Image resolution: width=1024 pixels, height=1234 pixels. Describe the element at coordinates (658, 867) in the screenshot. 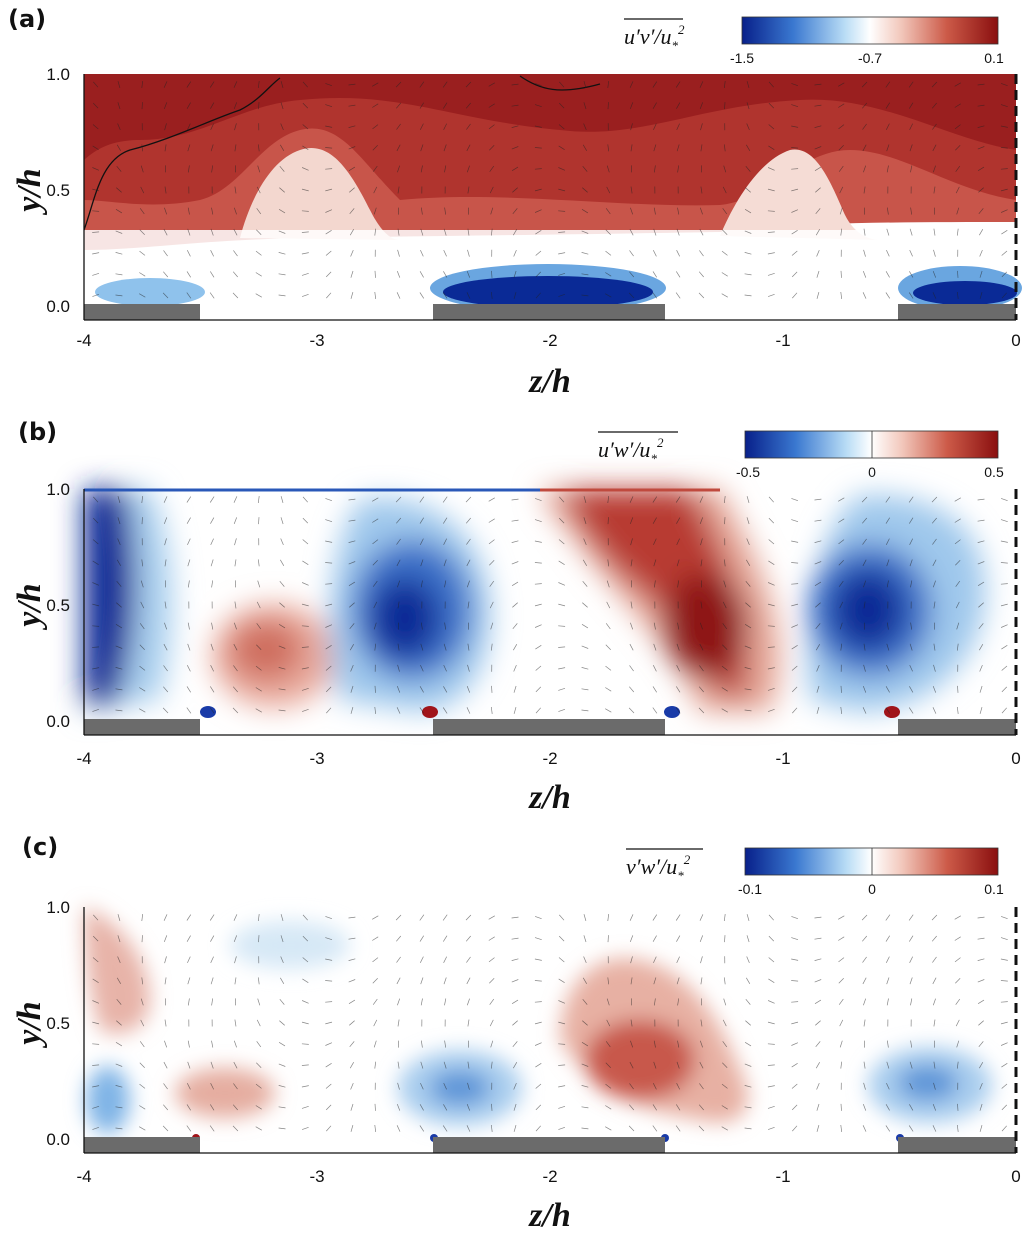

I see `colorbar-c-title: v′w′/u*2` at that location.